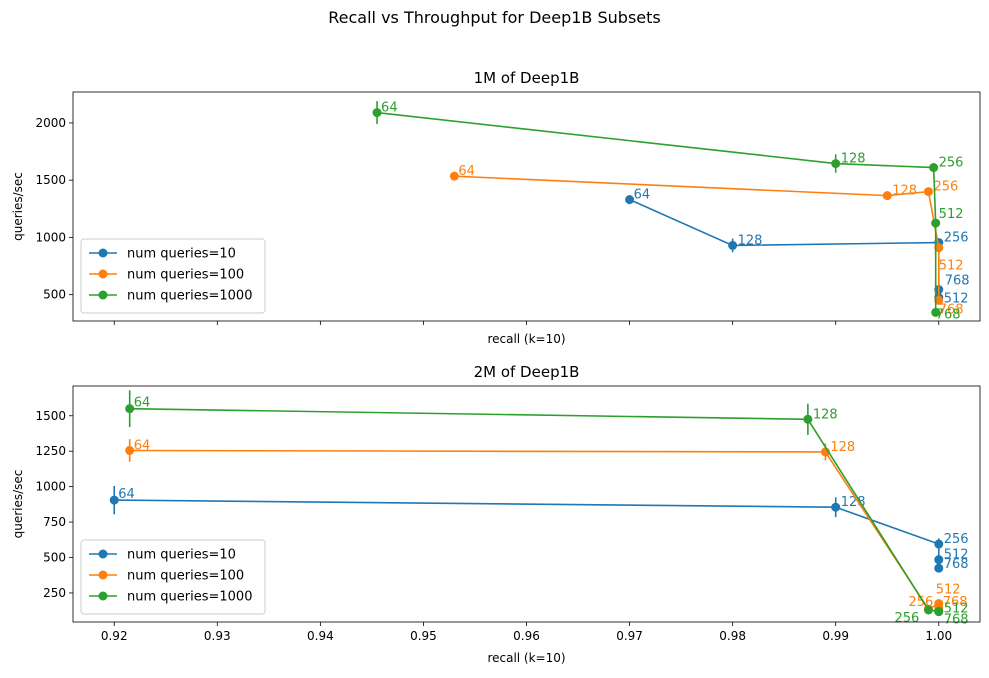  I want to click on x-tick-label: 0.96, so click(526, 636).